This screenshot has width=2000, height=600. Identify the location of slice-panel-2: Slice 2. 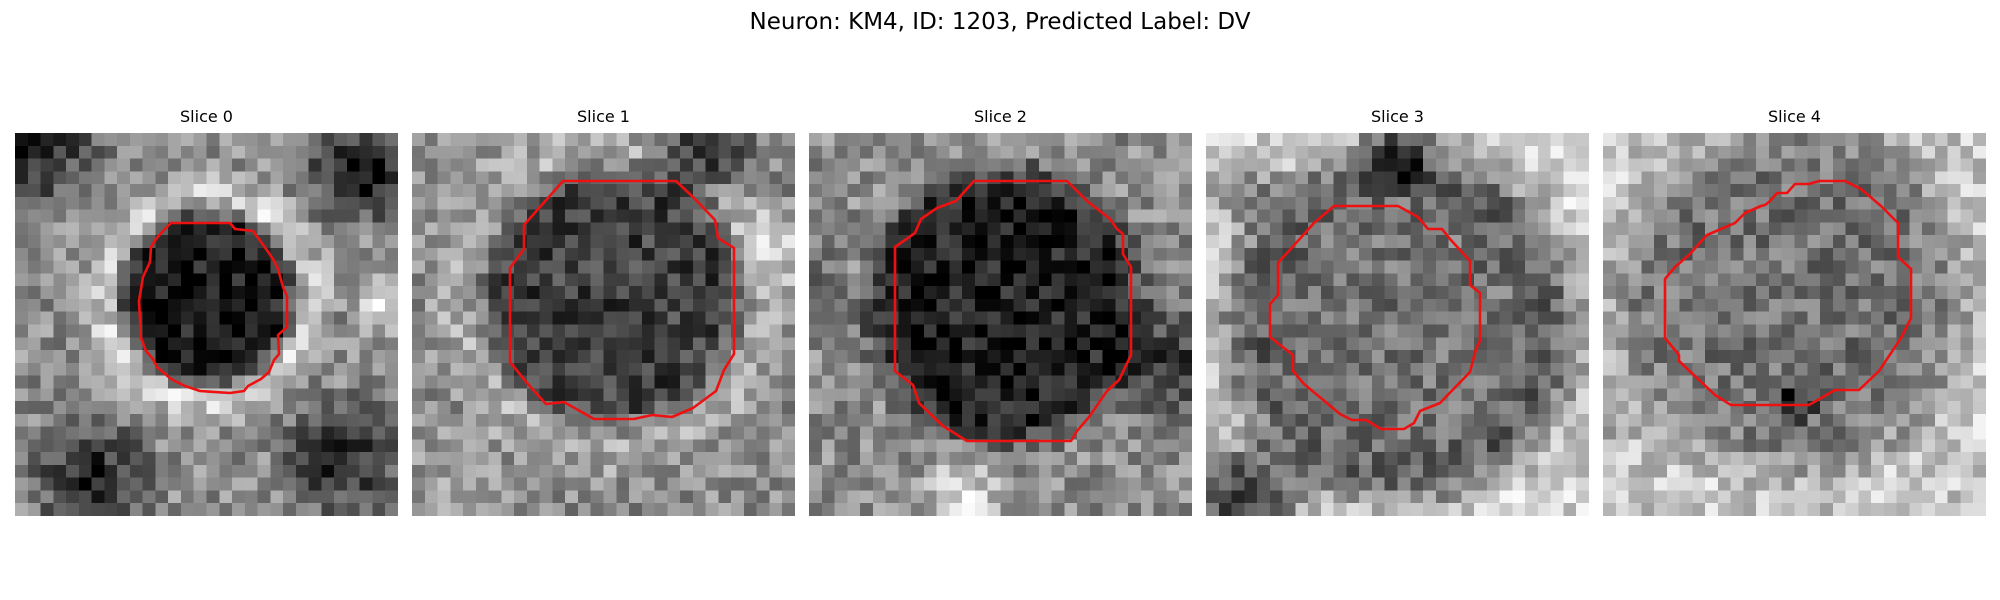
(1000, 311).